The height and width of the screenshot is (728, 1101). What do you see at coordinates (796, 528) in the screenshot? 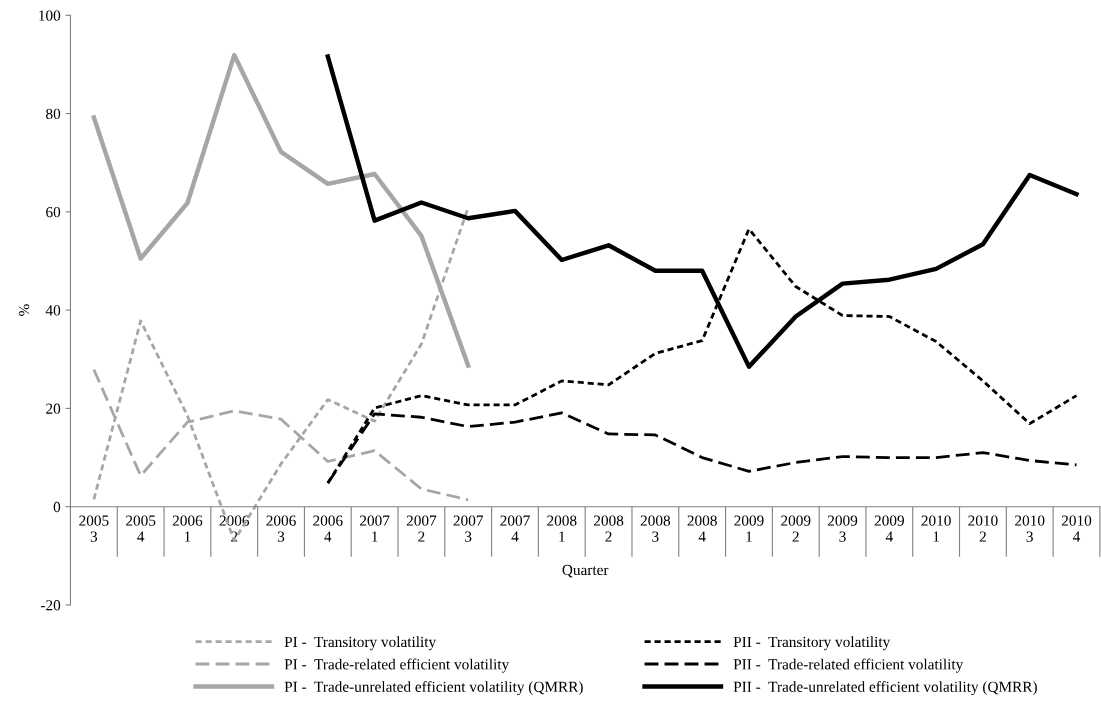
I see `x-tick-label: 2009 2` at bounding box center [796, 528].